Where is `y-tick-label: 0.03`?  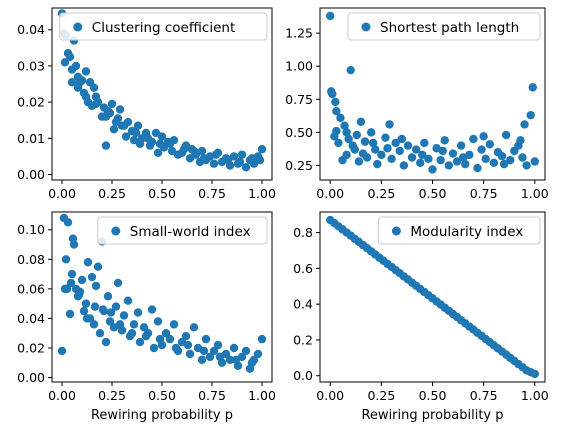
y-tick-label: 0.03 is located at coordinates (31, 65).